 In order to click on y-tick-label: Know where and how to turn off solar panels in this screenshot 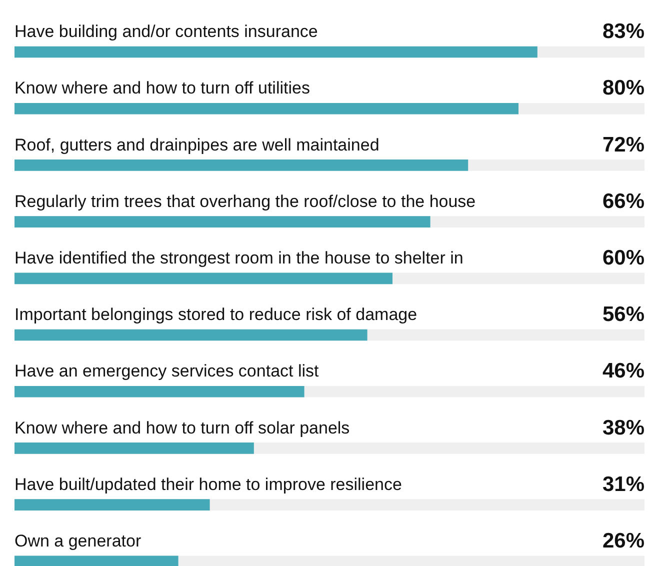, I will do `click(182, 428)`.